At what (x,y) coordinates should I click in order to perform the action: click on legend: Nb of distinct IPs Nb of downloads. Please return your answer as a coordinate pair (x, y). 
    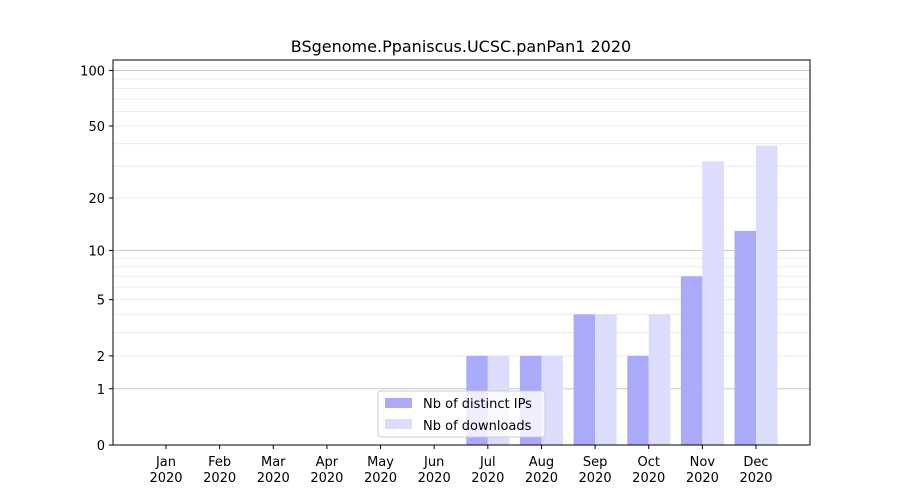
    Looking at the image, I should click on (461, 414).